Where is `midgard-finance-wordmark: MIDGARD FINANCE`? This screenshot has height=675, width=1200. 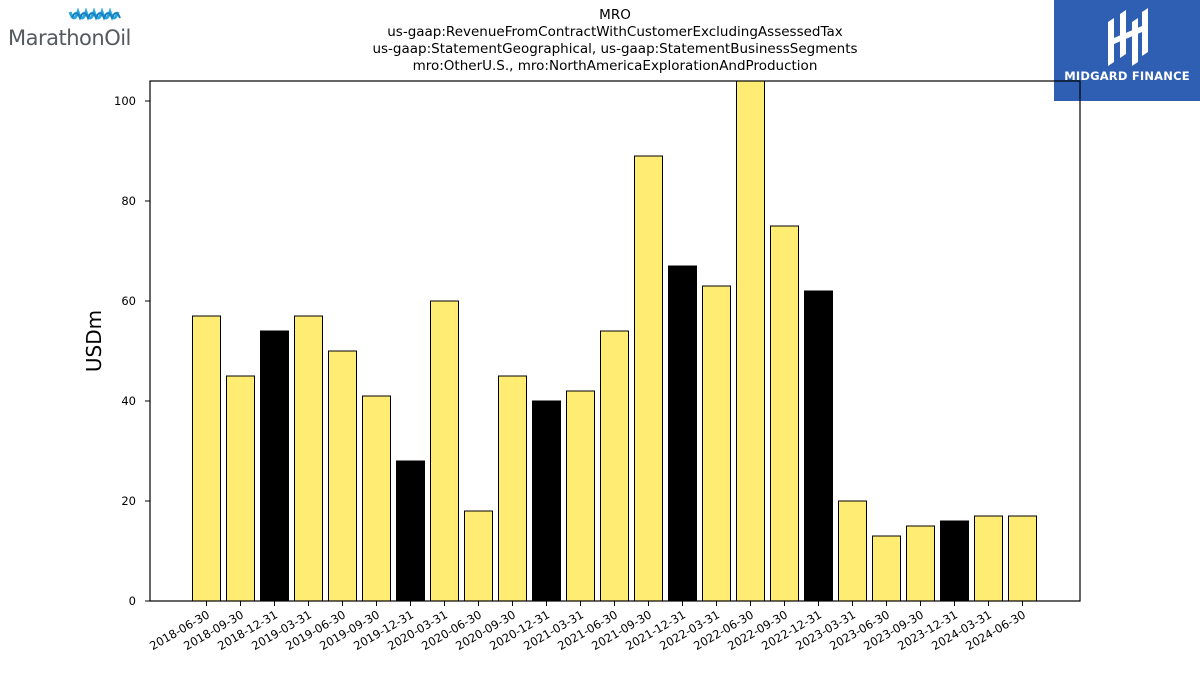 midgard-finance-wordmark: MIDGARD FINANCE is located at coordinates (1127, 76).